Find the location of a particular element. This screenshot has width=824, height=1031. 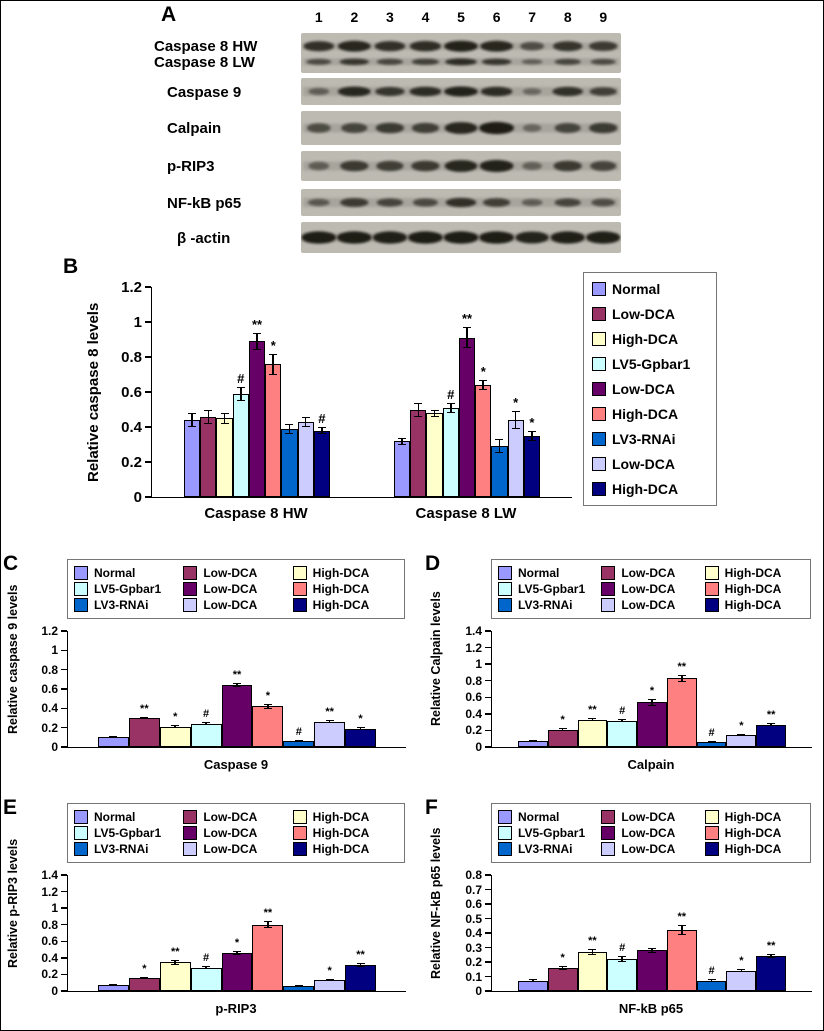

legend-item: Normal is located at coordinates (547, 573).